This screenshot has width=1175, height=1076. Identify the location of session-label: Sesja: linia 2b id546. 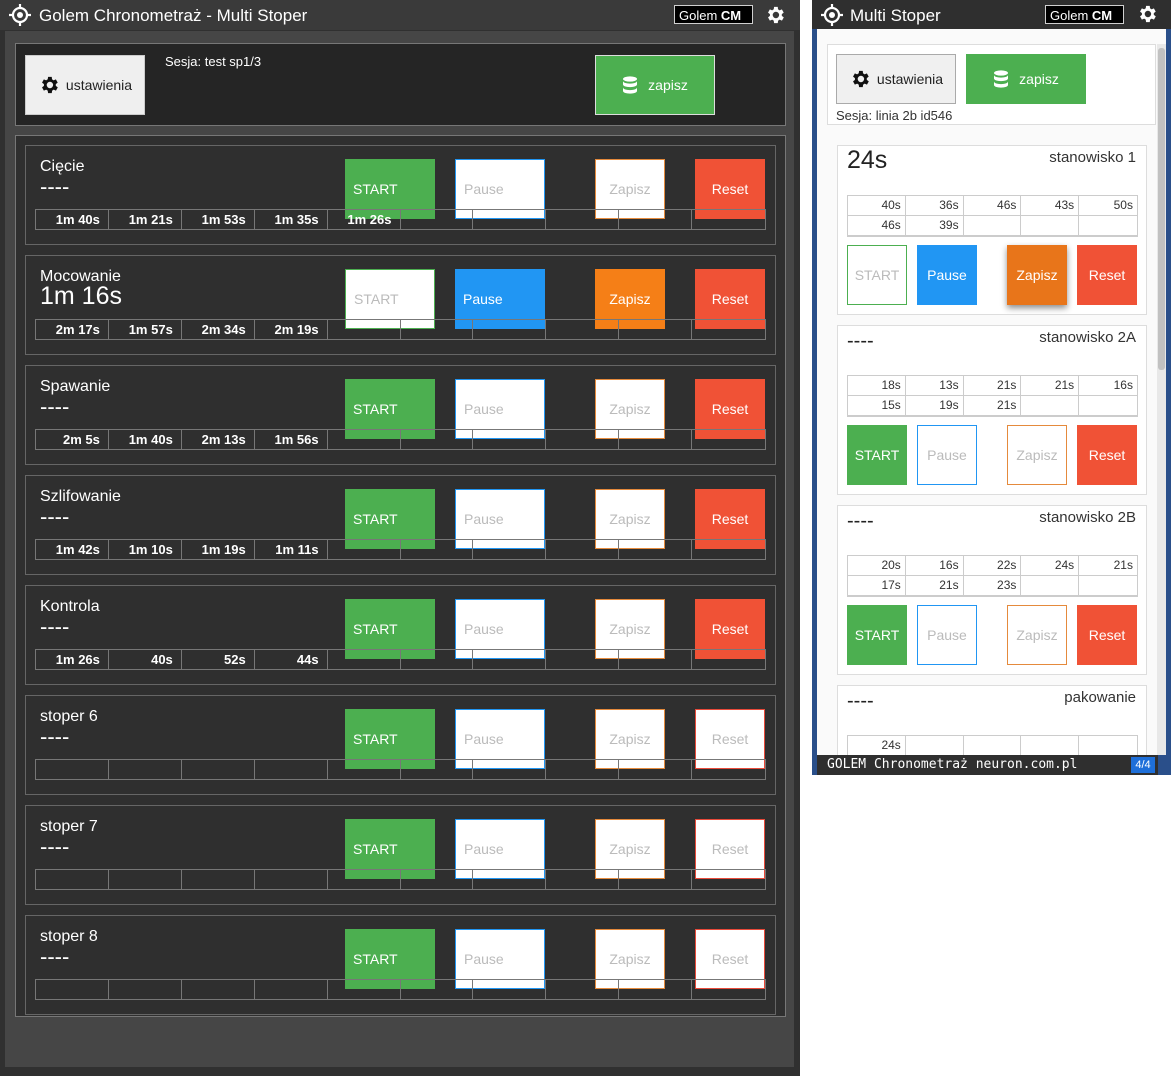
(894, 115).